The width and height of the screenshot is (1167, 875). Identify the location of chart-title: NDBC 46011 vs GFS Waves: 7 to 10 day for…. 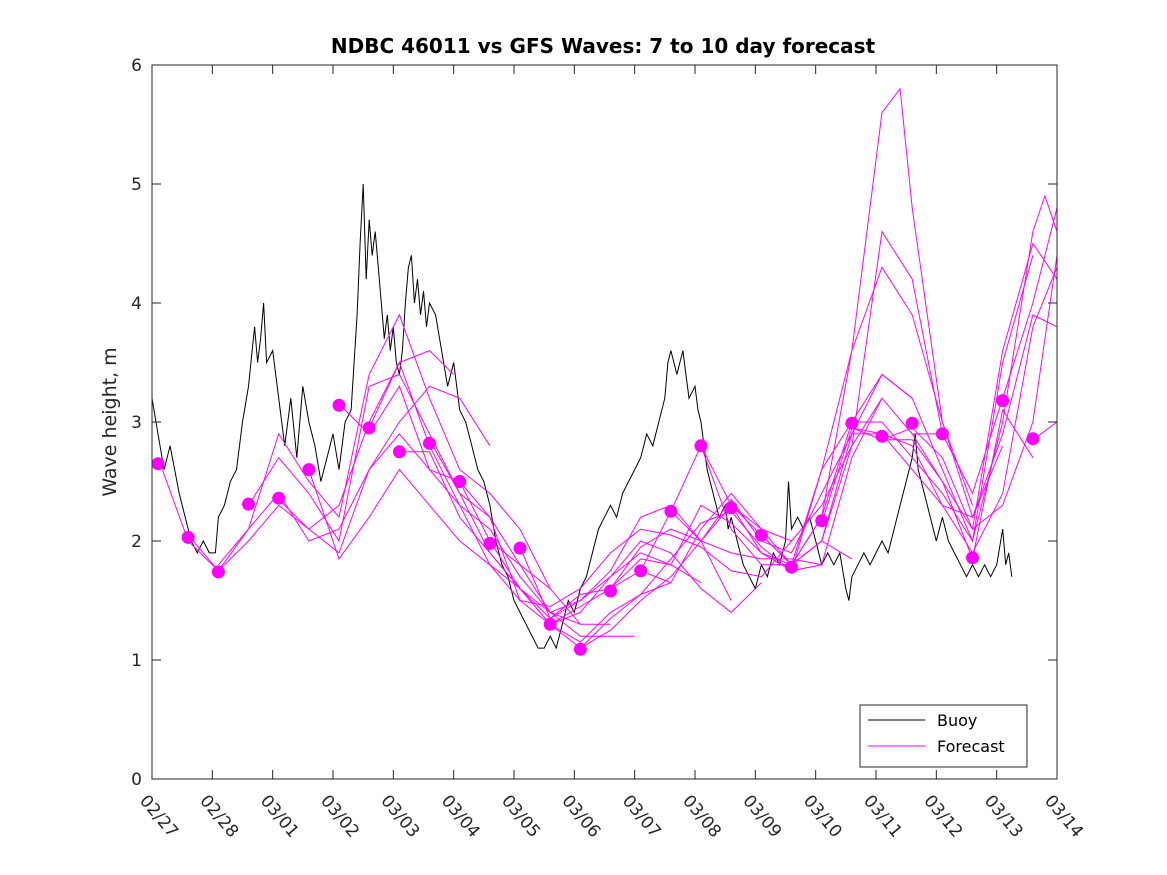
(603, 46).